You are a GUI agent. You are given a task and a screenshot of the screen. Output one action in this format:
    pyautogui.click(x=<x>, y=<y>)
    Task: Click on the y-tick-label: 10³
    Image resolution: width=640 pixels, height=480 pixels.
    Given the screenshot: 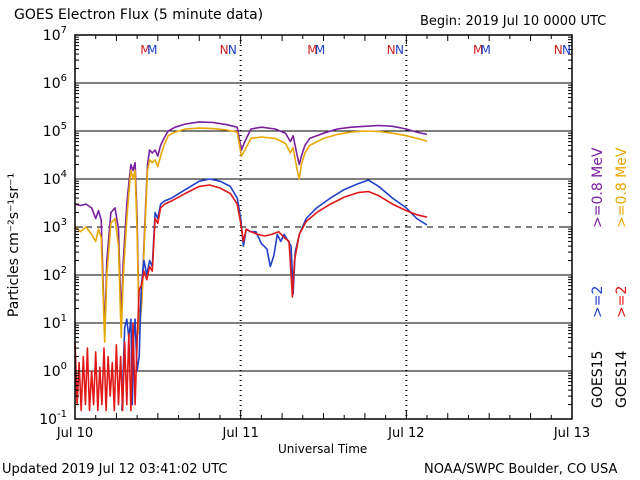 What is the action you would take?
    pyautogui.click(x=55, y=226)
    